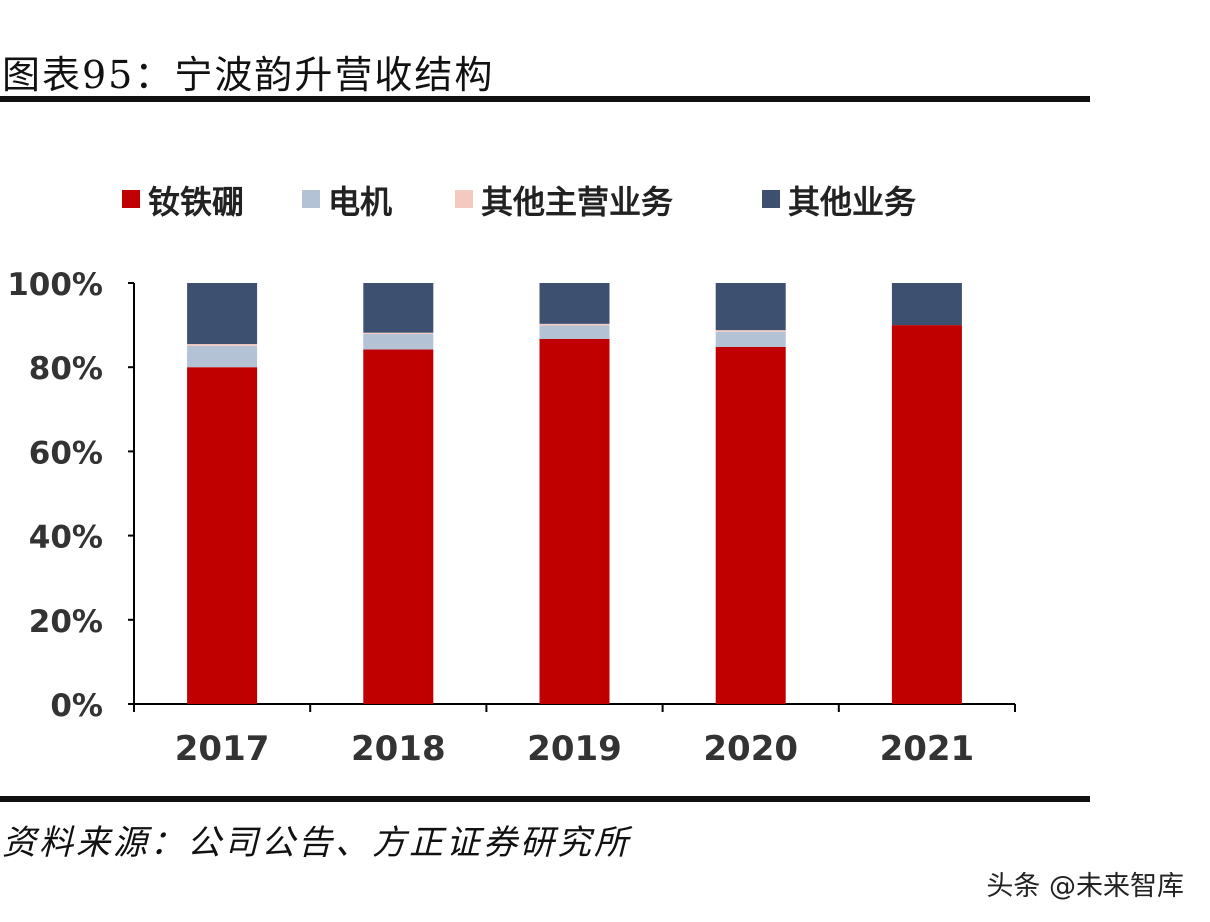 The height and width of the screenshot is (922, 1210). Describe the element at coordinates (66, 453) in the screenshot. I see `y-tick-label: 60%` at that location.